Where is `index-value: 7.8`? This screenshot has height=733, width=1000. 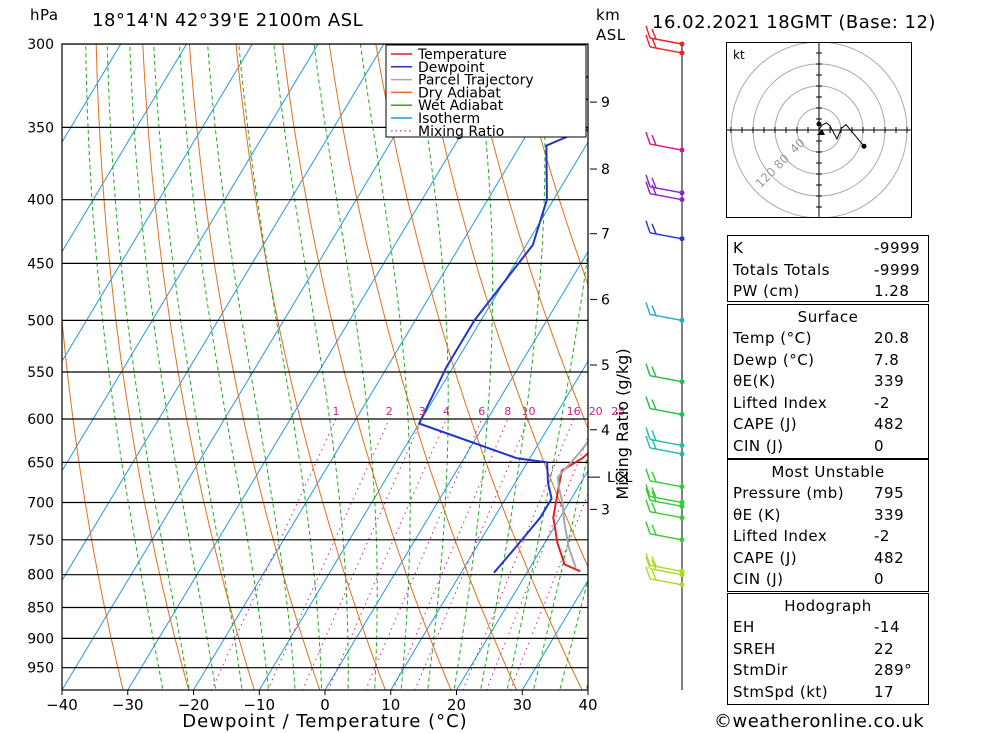 index-value: 7.8 is located at coordinates (887, 359).